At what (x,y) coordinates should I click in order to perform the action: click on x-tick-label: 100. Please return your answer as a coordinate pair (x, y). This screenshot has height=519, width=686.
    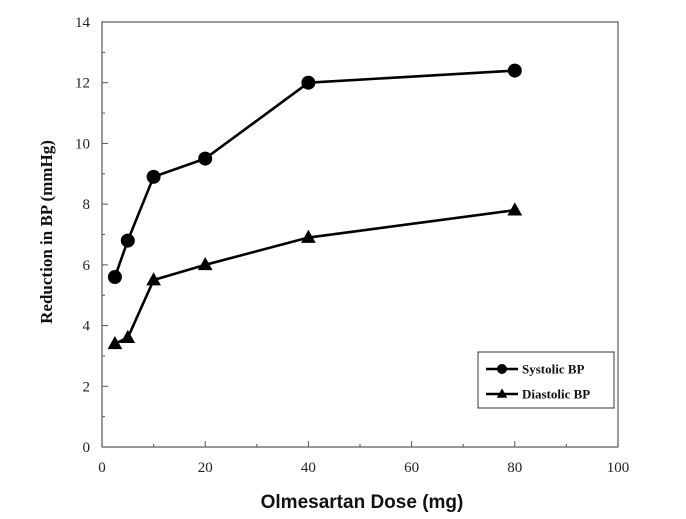
    Looking at the image, I should click on (618, 468).